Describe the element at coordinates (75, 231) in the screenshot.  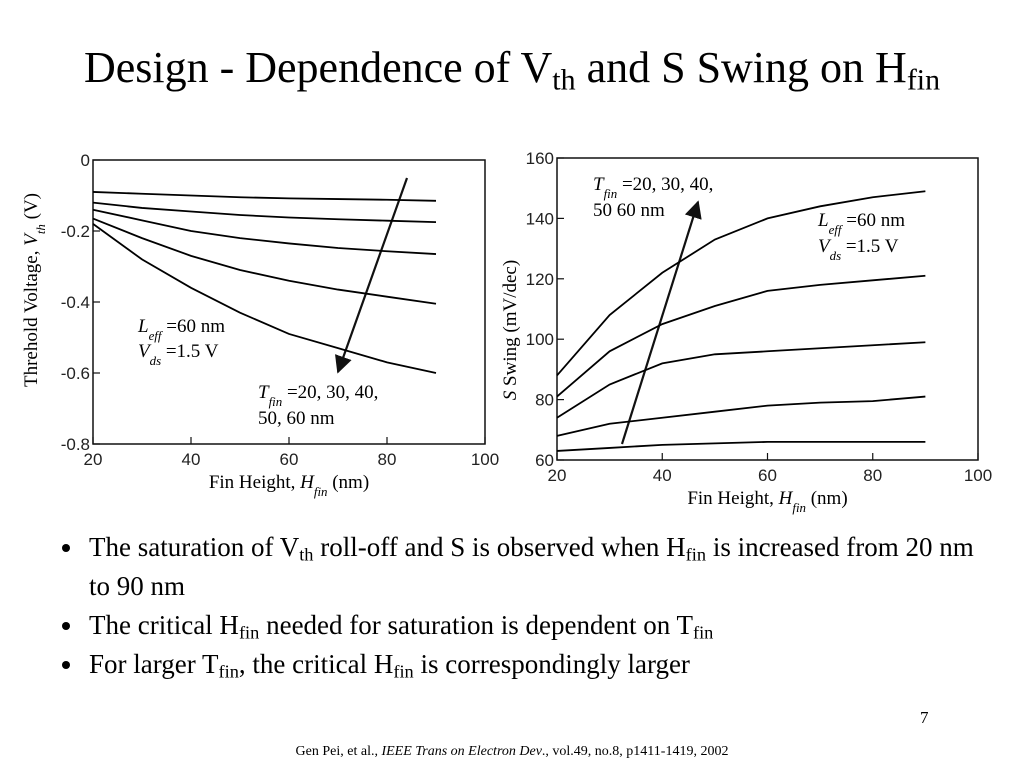
I see `y-tick-label: -0.2` at that location.